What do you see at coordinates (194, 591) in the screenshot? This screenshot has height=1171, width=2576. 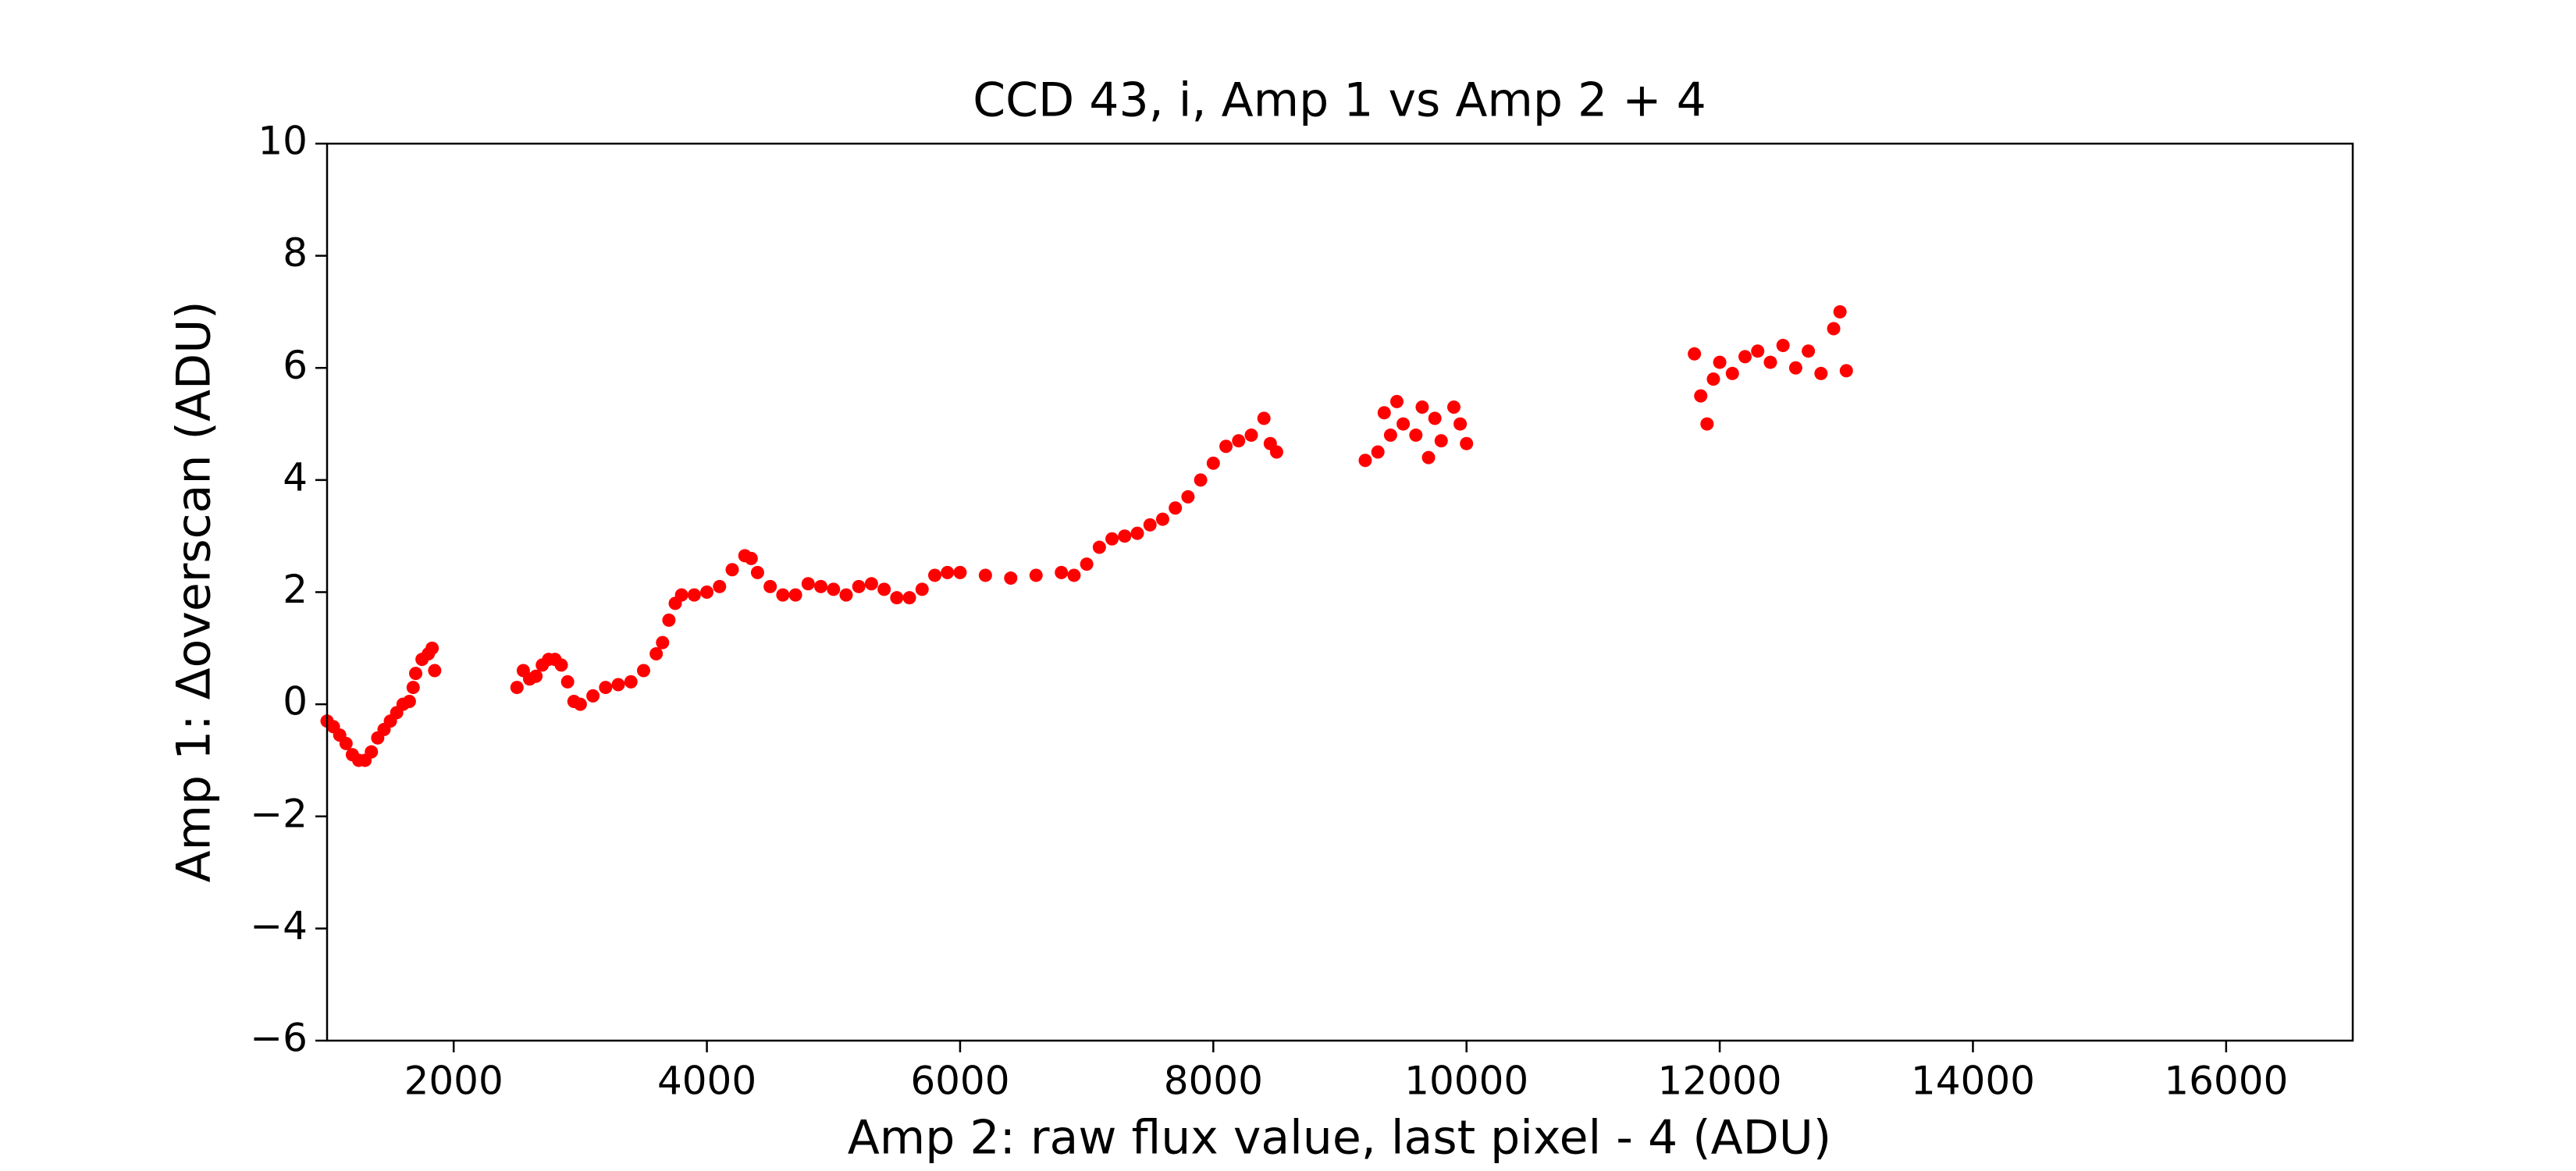 I see `y-axis-label: Amp 1: Δoverscan (ADU)` at bounding box center [194, 591].